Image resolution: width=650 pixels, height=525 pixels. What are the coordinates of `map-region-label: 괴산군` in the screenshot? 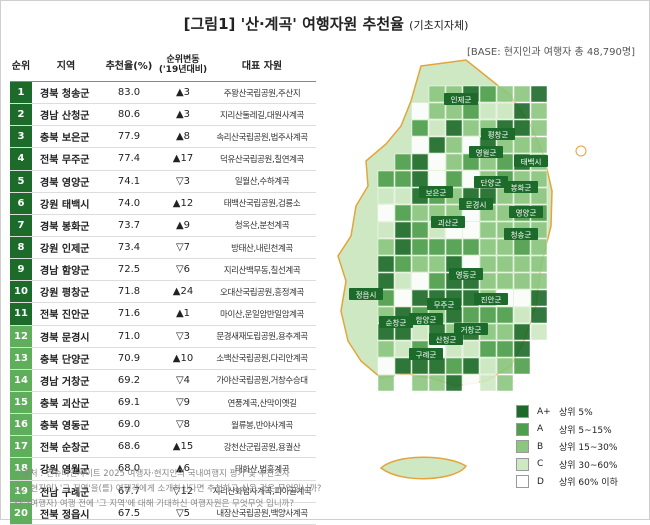 It's located at (448, 223).